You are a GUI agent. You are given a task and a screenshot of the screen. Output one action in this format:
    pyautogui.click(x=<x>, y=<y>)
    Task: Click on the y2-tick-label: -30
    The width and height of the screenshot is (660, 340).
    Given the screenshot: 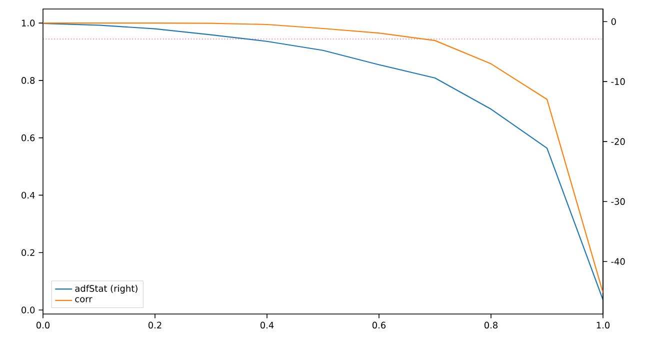 What is the action you would take?
    pyautogui.click(x=618, y=201)
    